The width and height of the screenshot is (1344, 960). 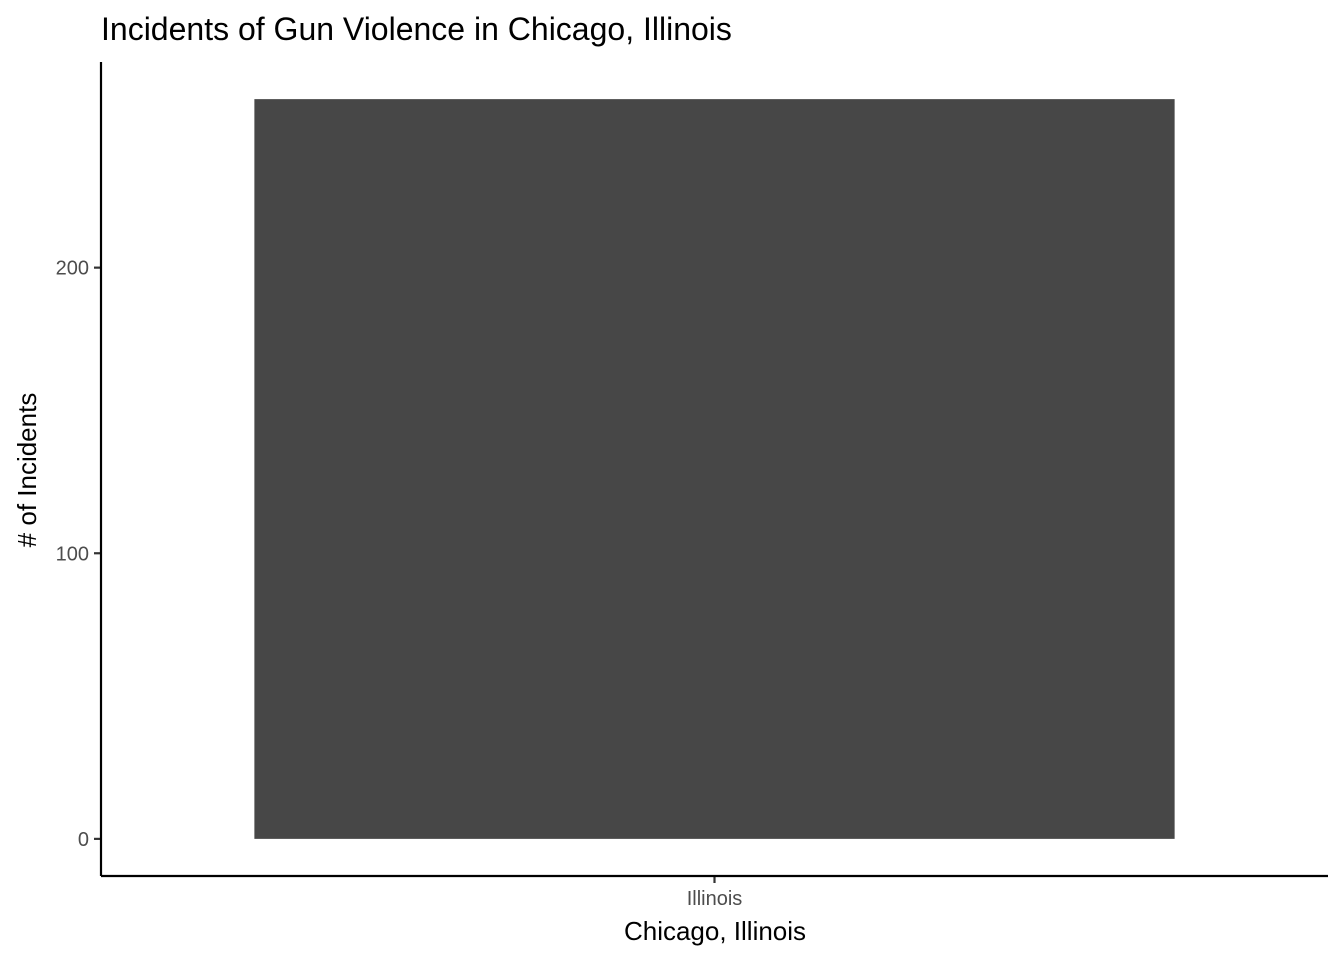 What do you see at coordinates (715, 931) in the screenshot?
I see `x-axis-title: Chicago, Illinois` at bounding box center [715, 931].